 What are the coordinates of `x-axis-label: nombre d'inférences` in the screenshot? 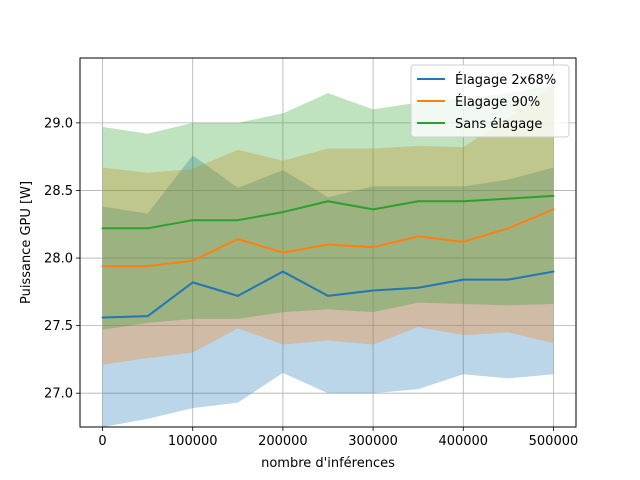 It's located at (328, 463).